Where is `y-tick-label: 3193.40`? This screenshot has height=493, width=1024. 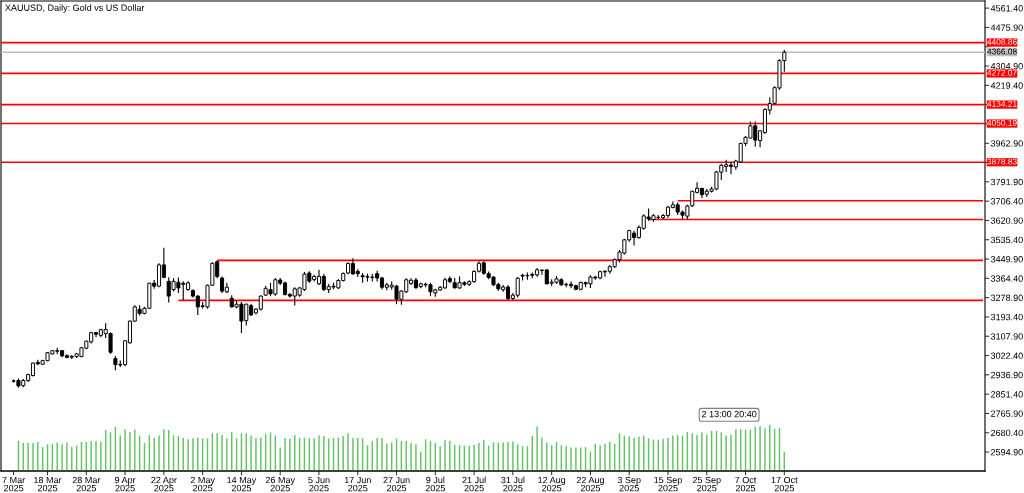 y-tick-label: 3193.40 is located at coordinates (1006, 317).